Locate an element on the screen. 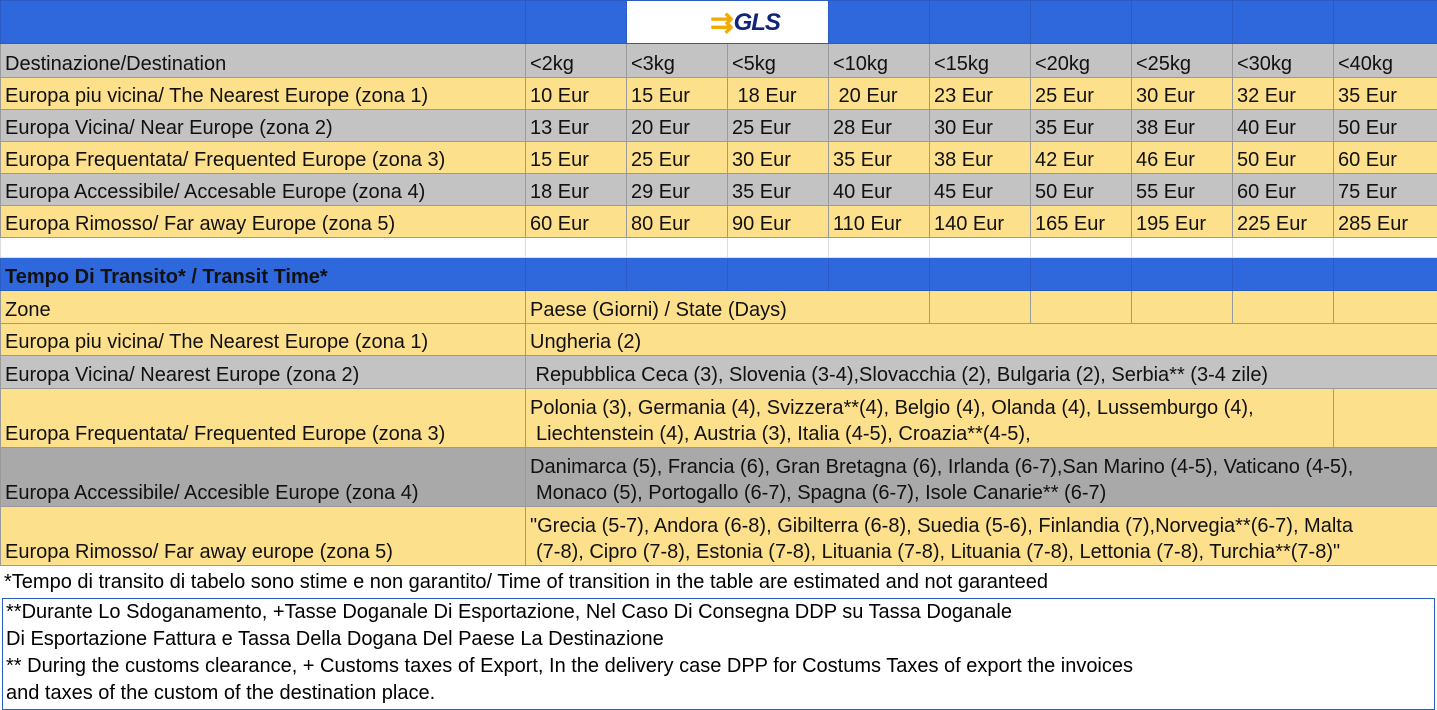 This screenshot has width=1437, height=710. price-cell: 285 Eur is located at coordinates (1385, 222).